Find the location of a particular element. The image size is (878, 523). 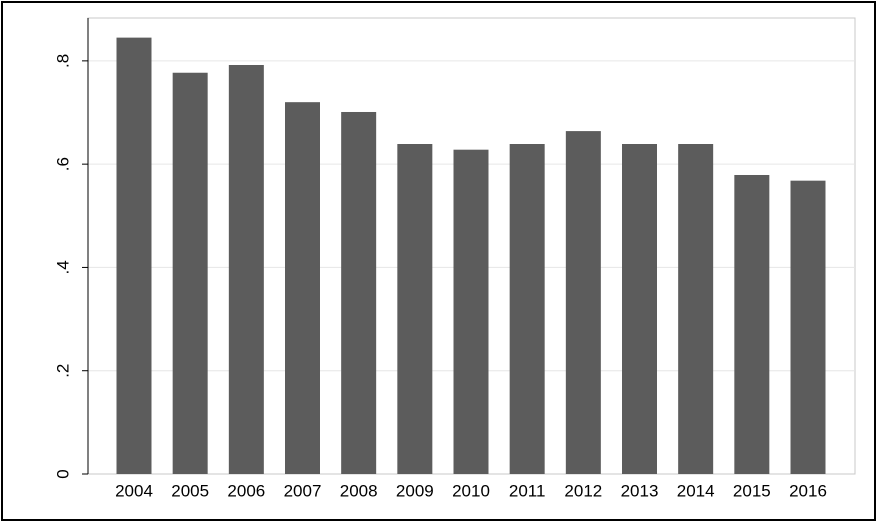

x-tick-label: 2011 is located at coordinates (527, 490).